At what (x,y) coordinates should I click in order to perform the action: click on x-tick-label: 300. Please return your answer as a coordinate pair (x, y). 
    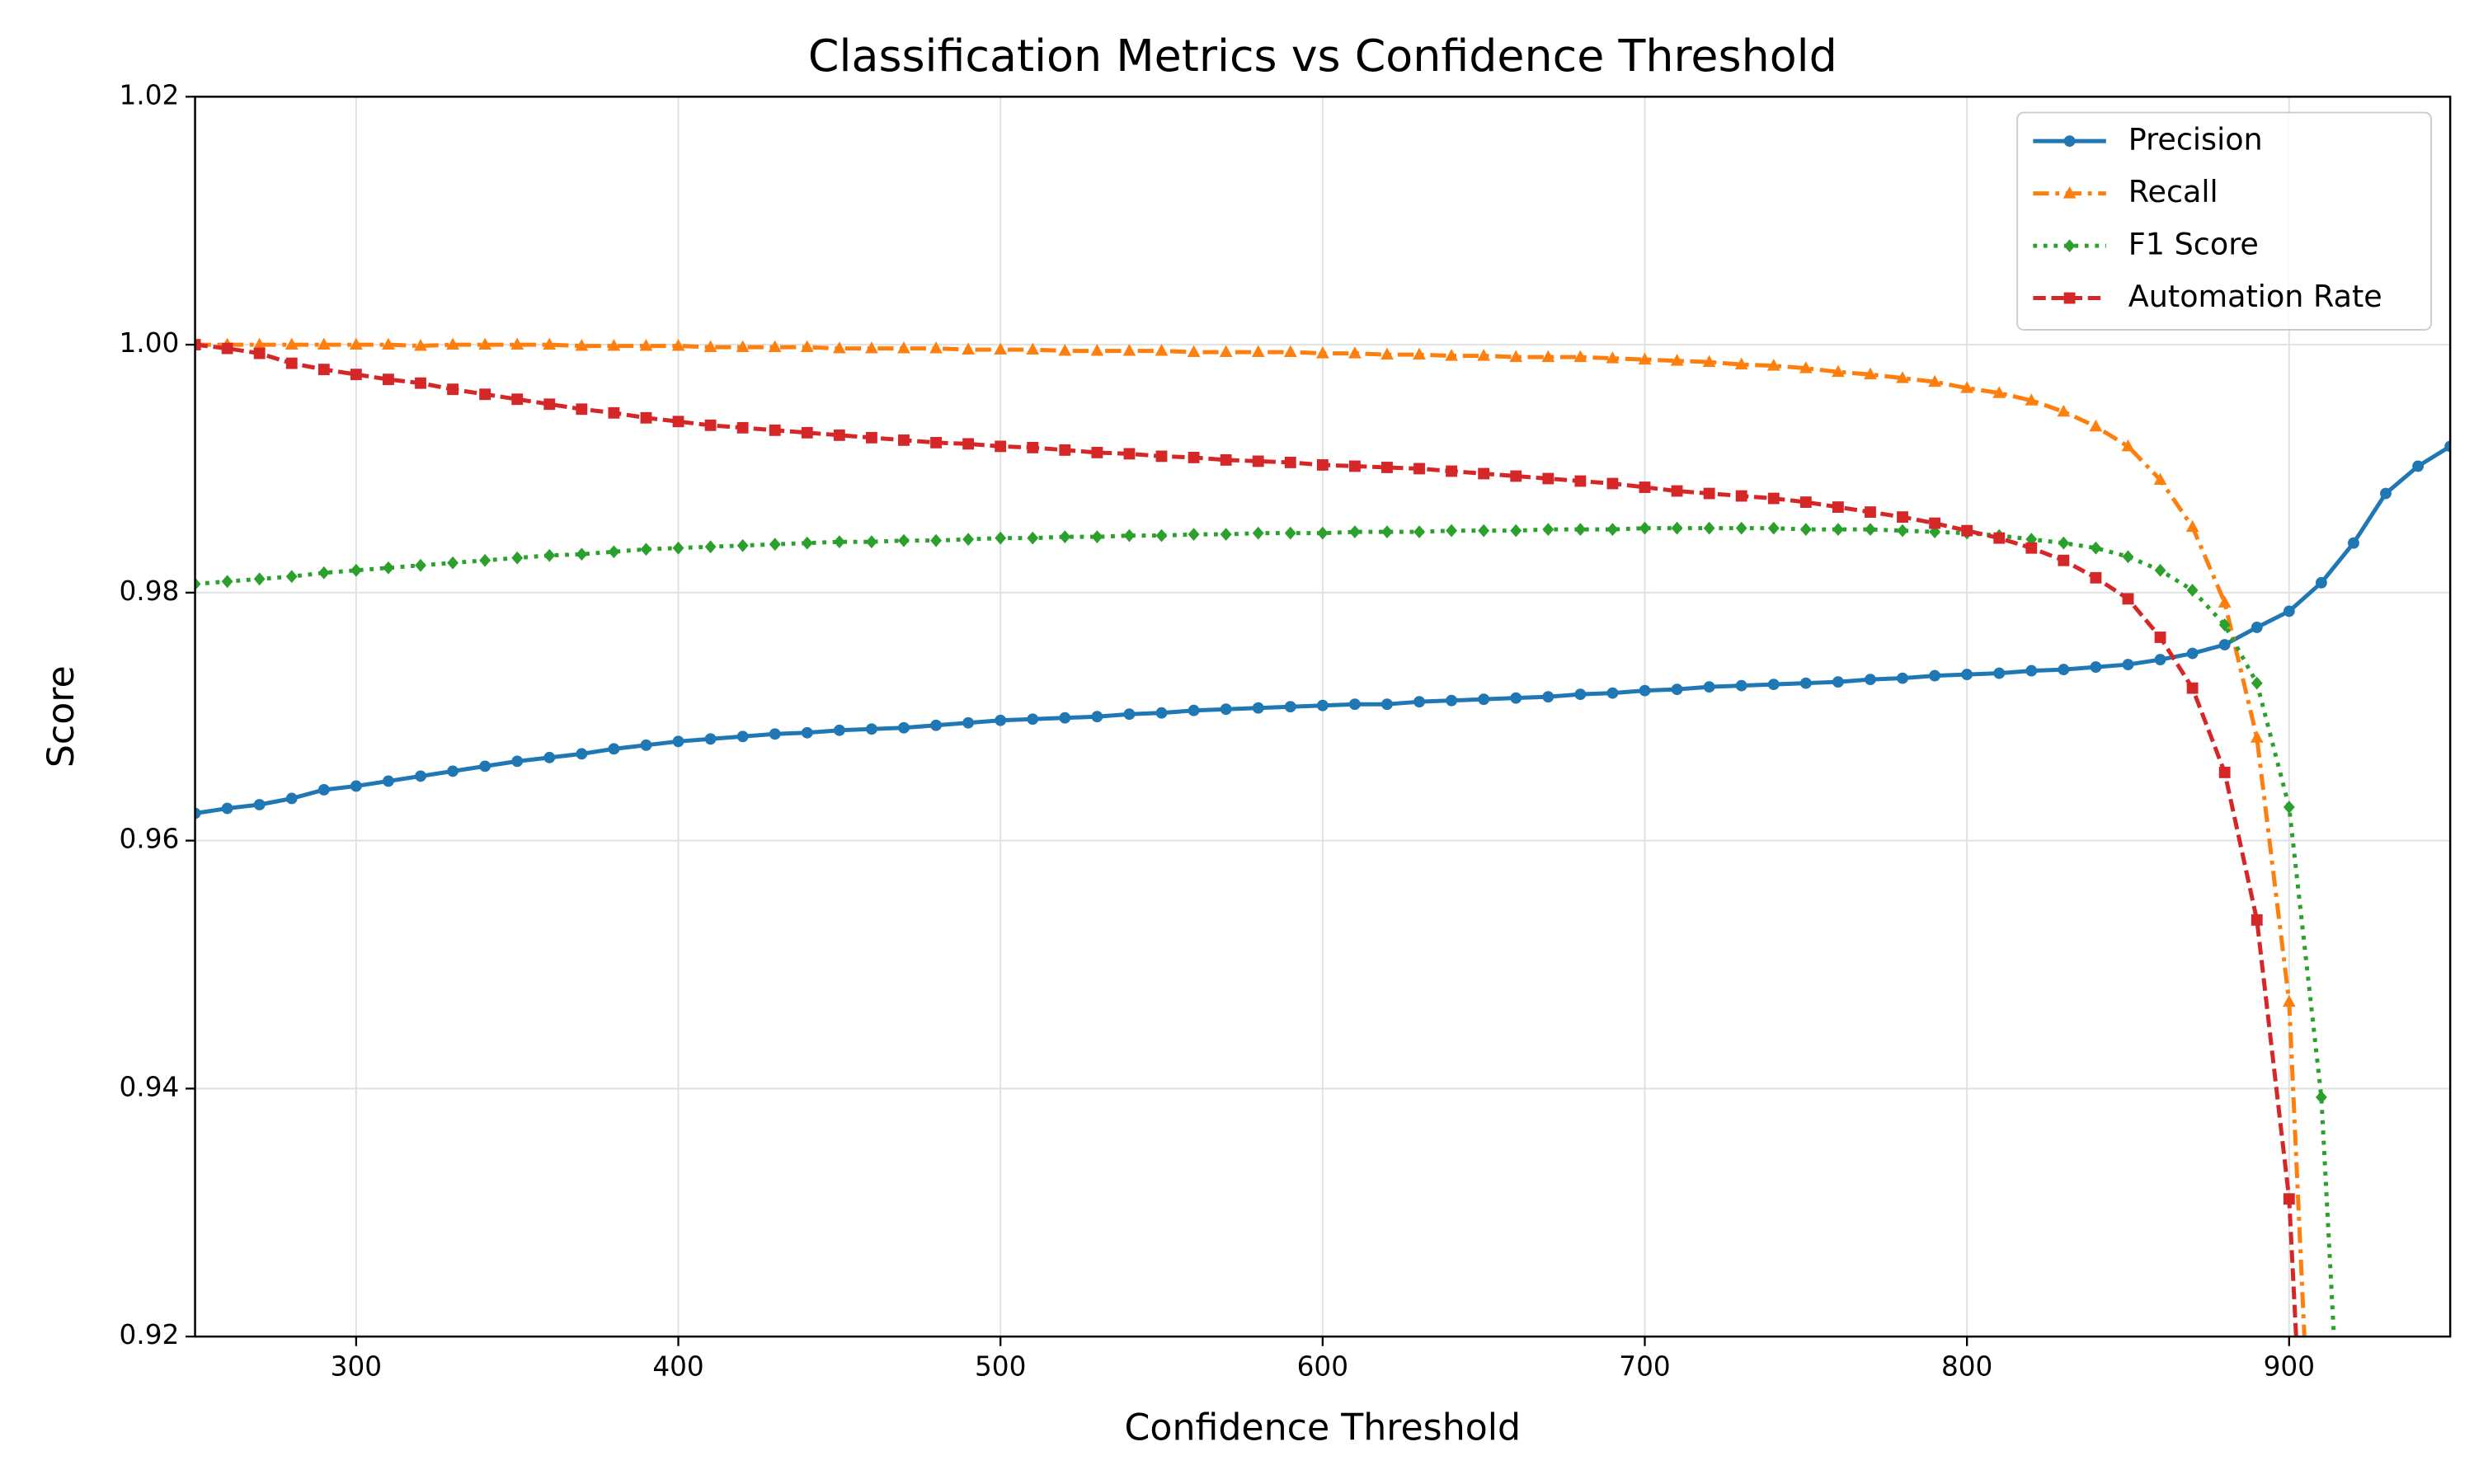
    Looking at the image, I should click on (356, 1367).